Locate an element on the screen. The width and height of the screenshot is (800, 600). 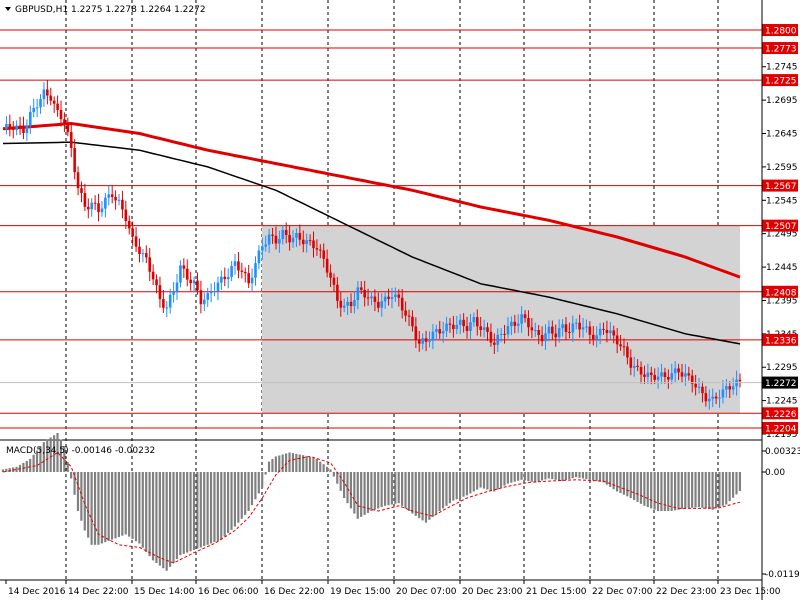
macd-title: MACD(5,34,5) -0.00146 -0.00232 is located at coordinates (80, 451).